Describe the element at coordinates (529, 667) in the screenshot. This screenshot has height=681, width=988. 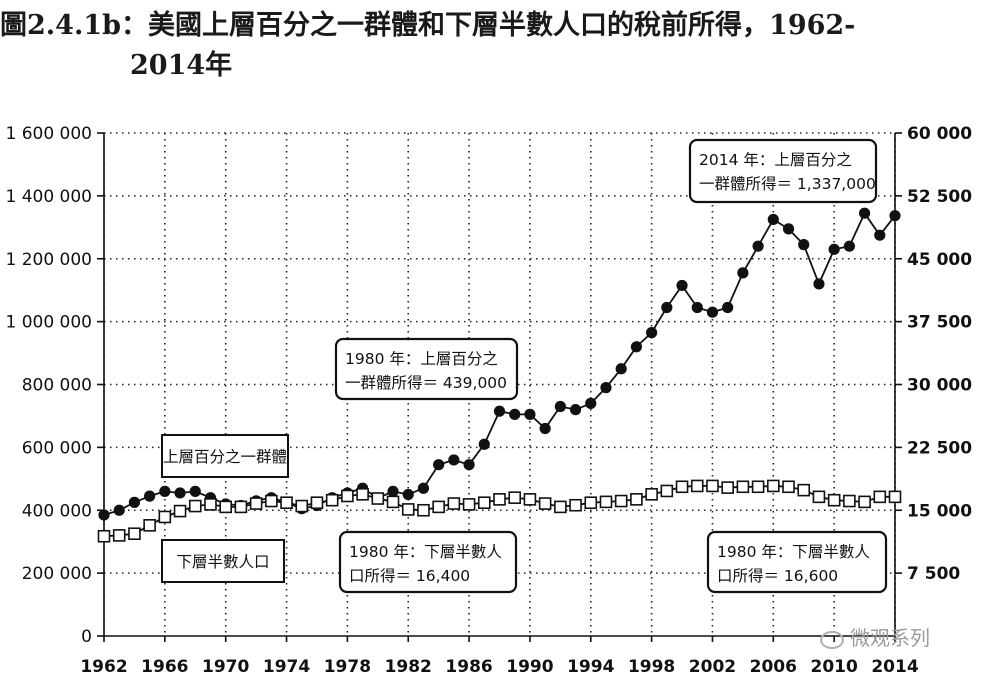
I see `x-tick-label: 1990` at that location.